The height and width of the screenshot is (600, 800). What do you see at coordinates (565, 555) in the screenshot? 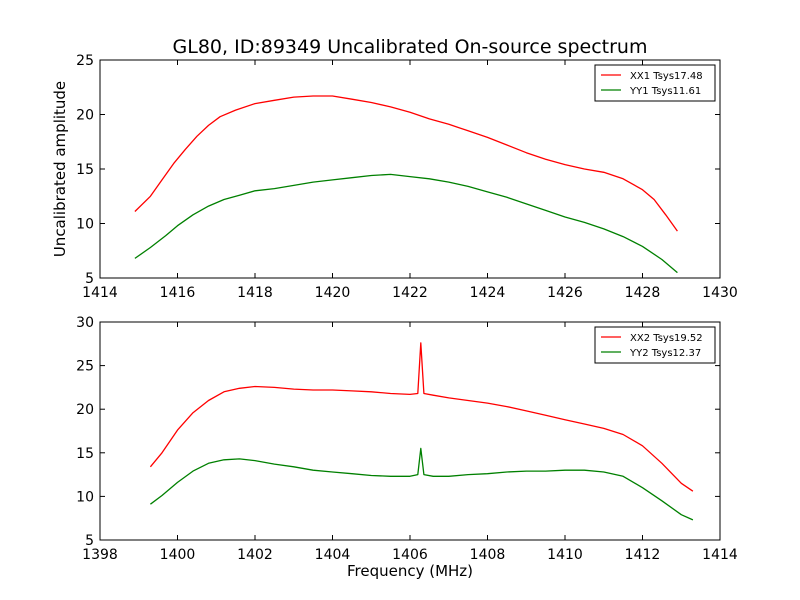
I see `bottom-x-tick-label: 1410` at bounding box center [565, 555].